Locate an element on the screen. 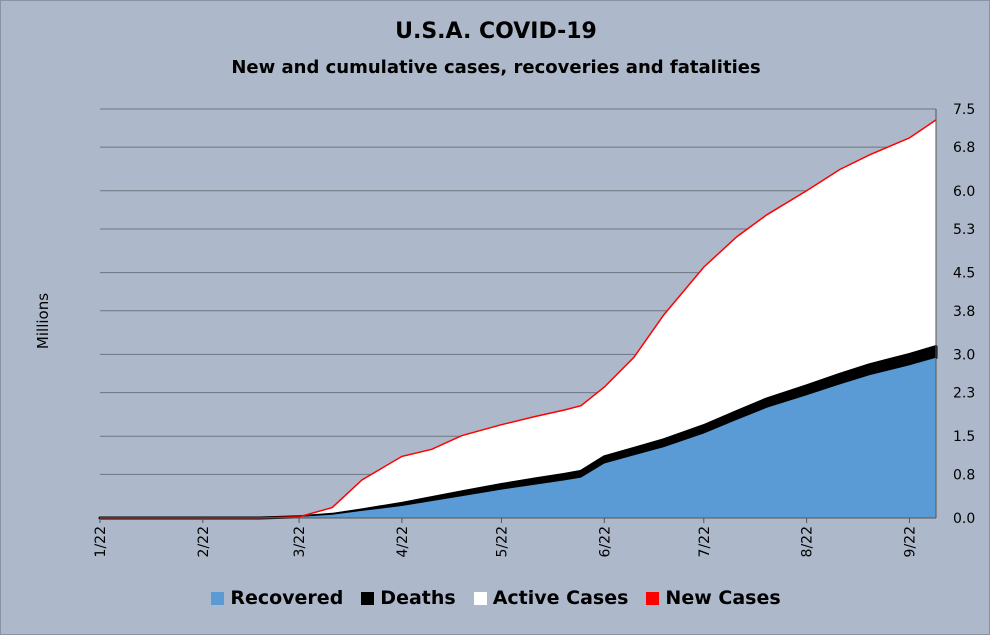 This screenshot has width=990, height=635. y-tick-label: 2.3 is located at coordinates (964, 394).